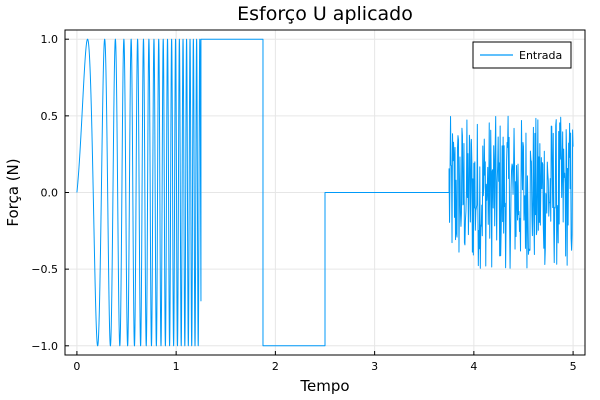 This screenshot has height=400, width=600. Describe the element at coordinates (50, 116) in the screenshot. I see `y-tick-label: 0.5` at that location.